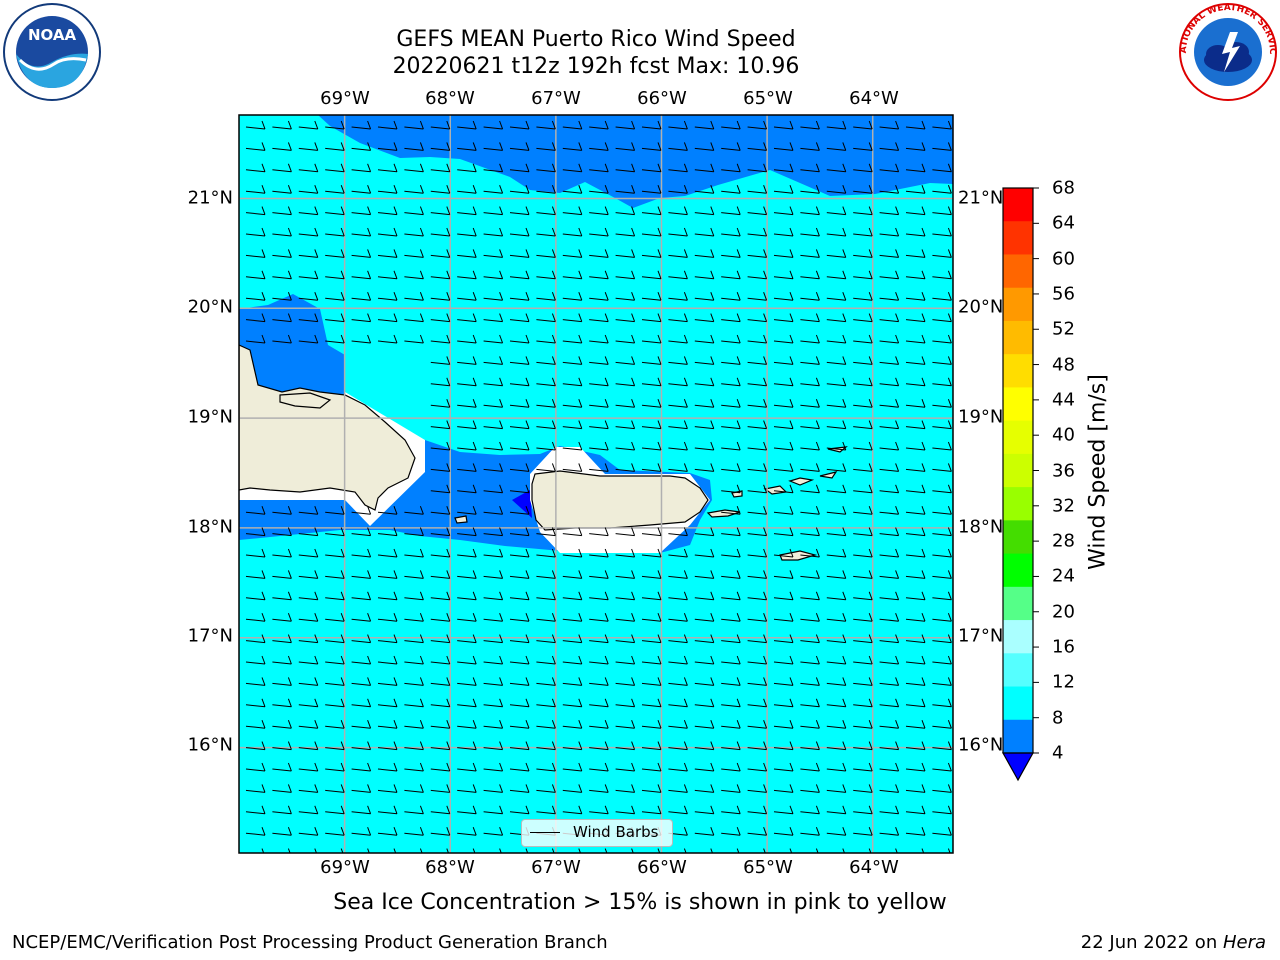 This screenshot has width=1280, height=960. I want to click on colorbar-tick-label: 60, so click(1063, 259).